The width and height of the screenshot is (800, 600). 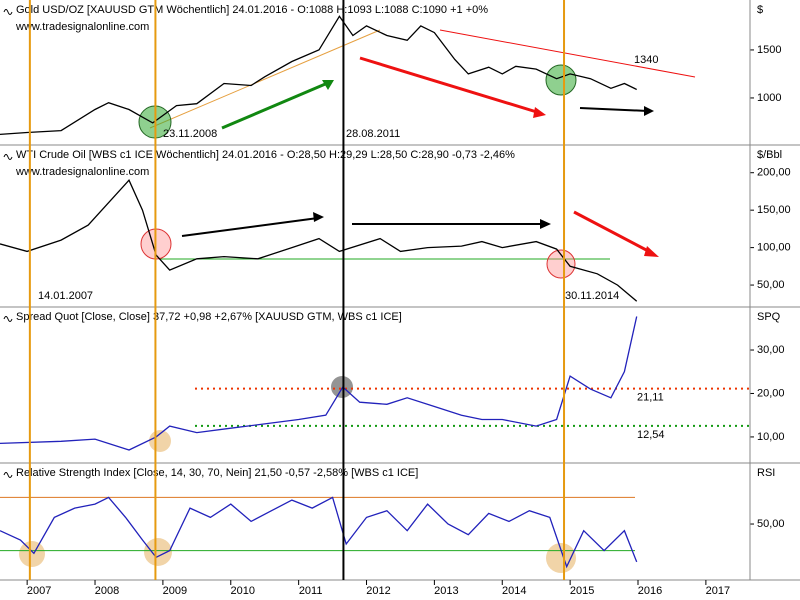 I want to click on x-tick-label: 2012, so click(x=378, y=591).